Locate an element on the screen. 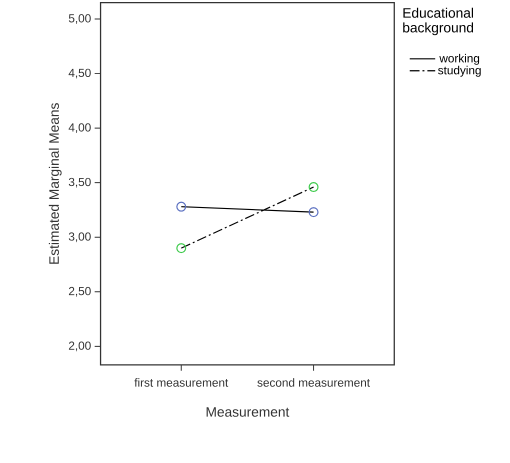  y-tick-label: 4,00 is located at coordinates (79, 128).